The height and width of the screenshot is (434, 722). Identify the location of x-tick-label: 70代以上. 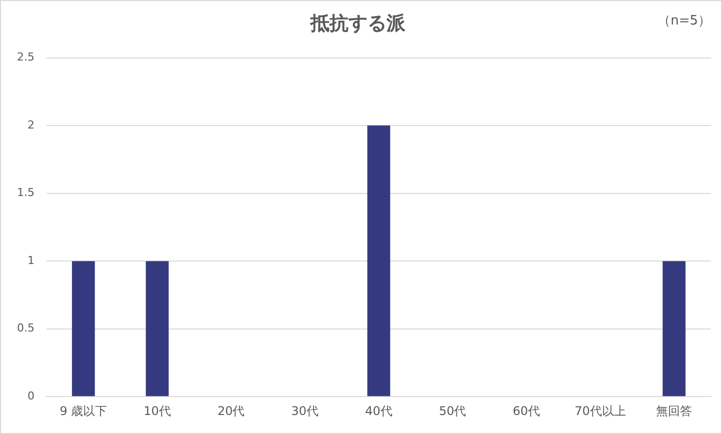
(600, 411).